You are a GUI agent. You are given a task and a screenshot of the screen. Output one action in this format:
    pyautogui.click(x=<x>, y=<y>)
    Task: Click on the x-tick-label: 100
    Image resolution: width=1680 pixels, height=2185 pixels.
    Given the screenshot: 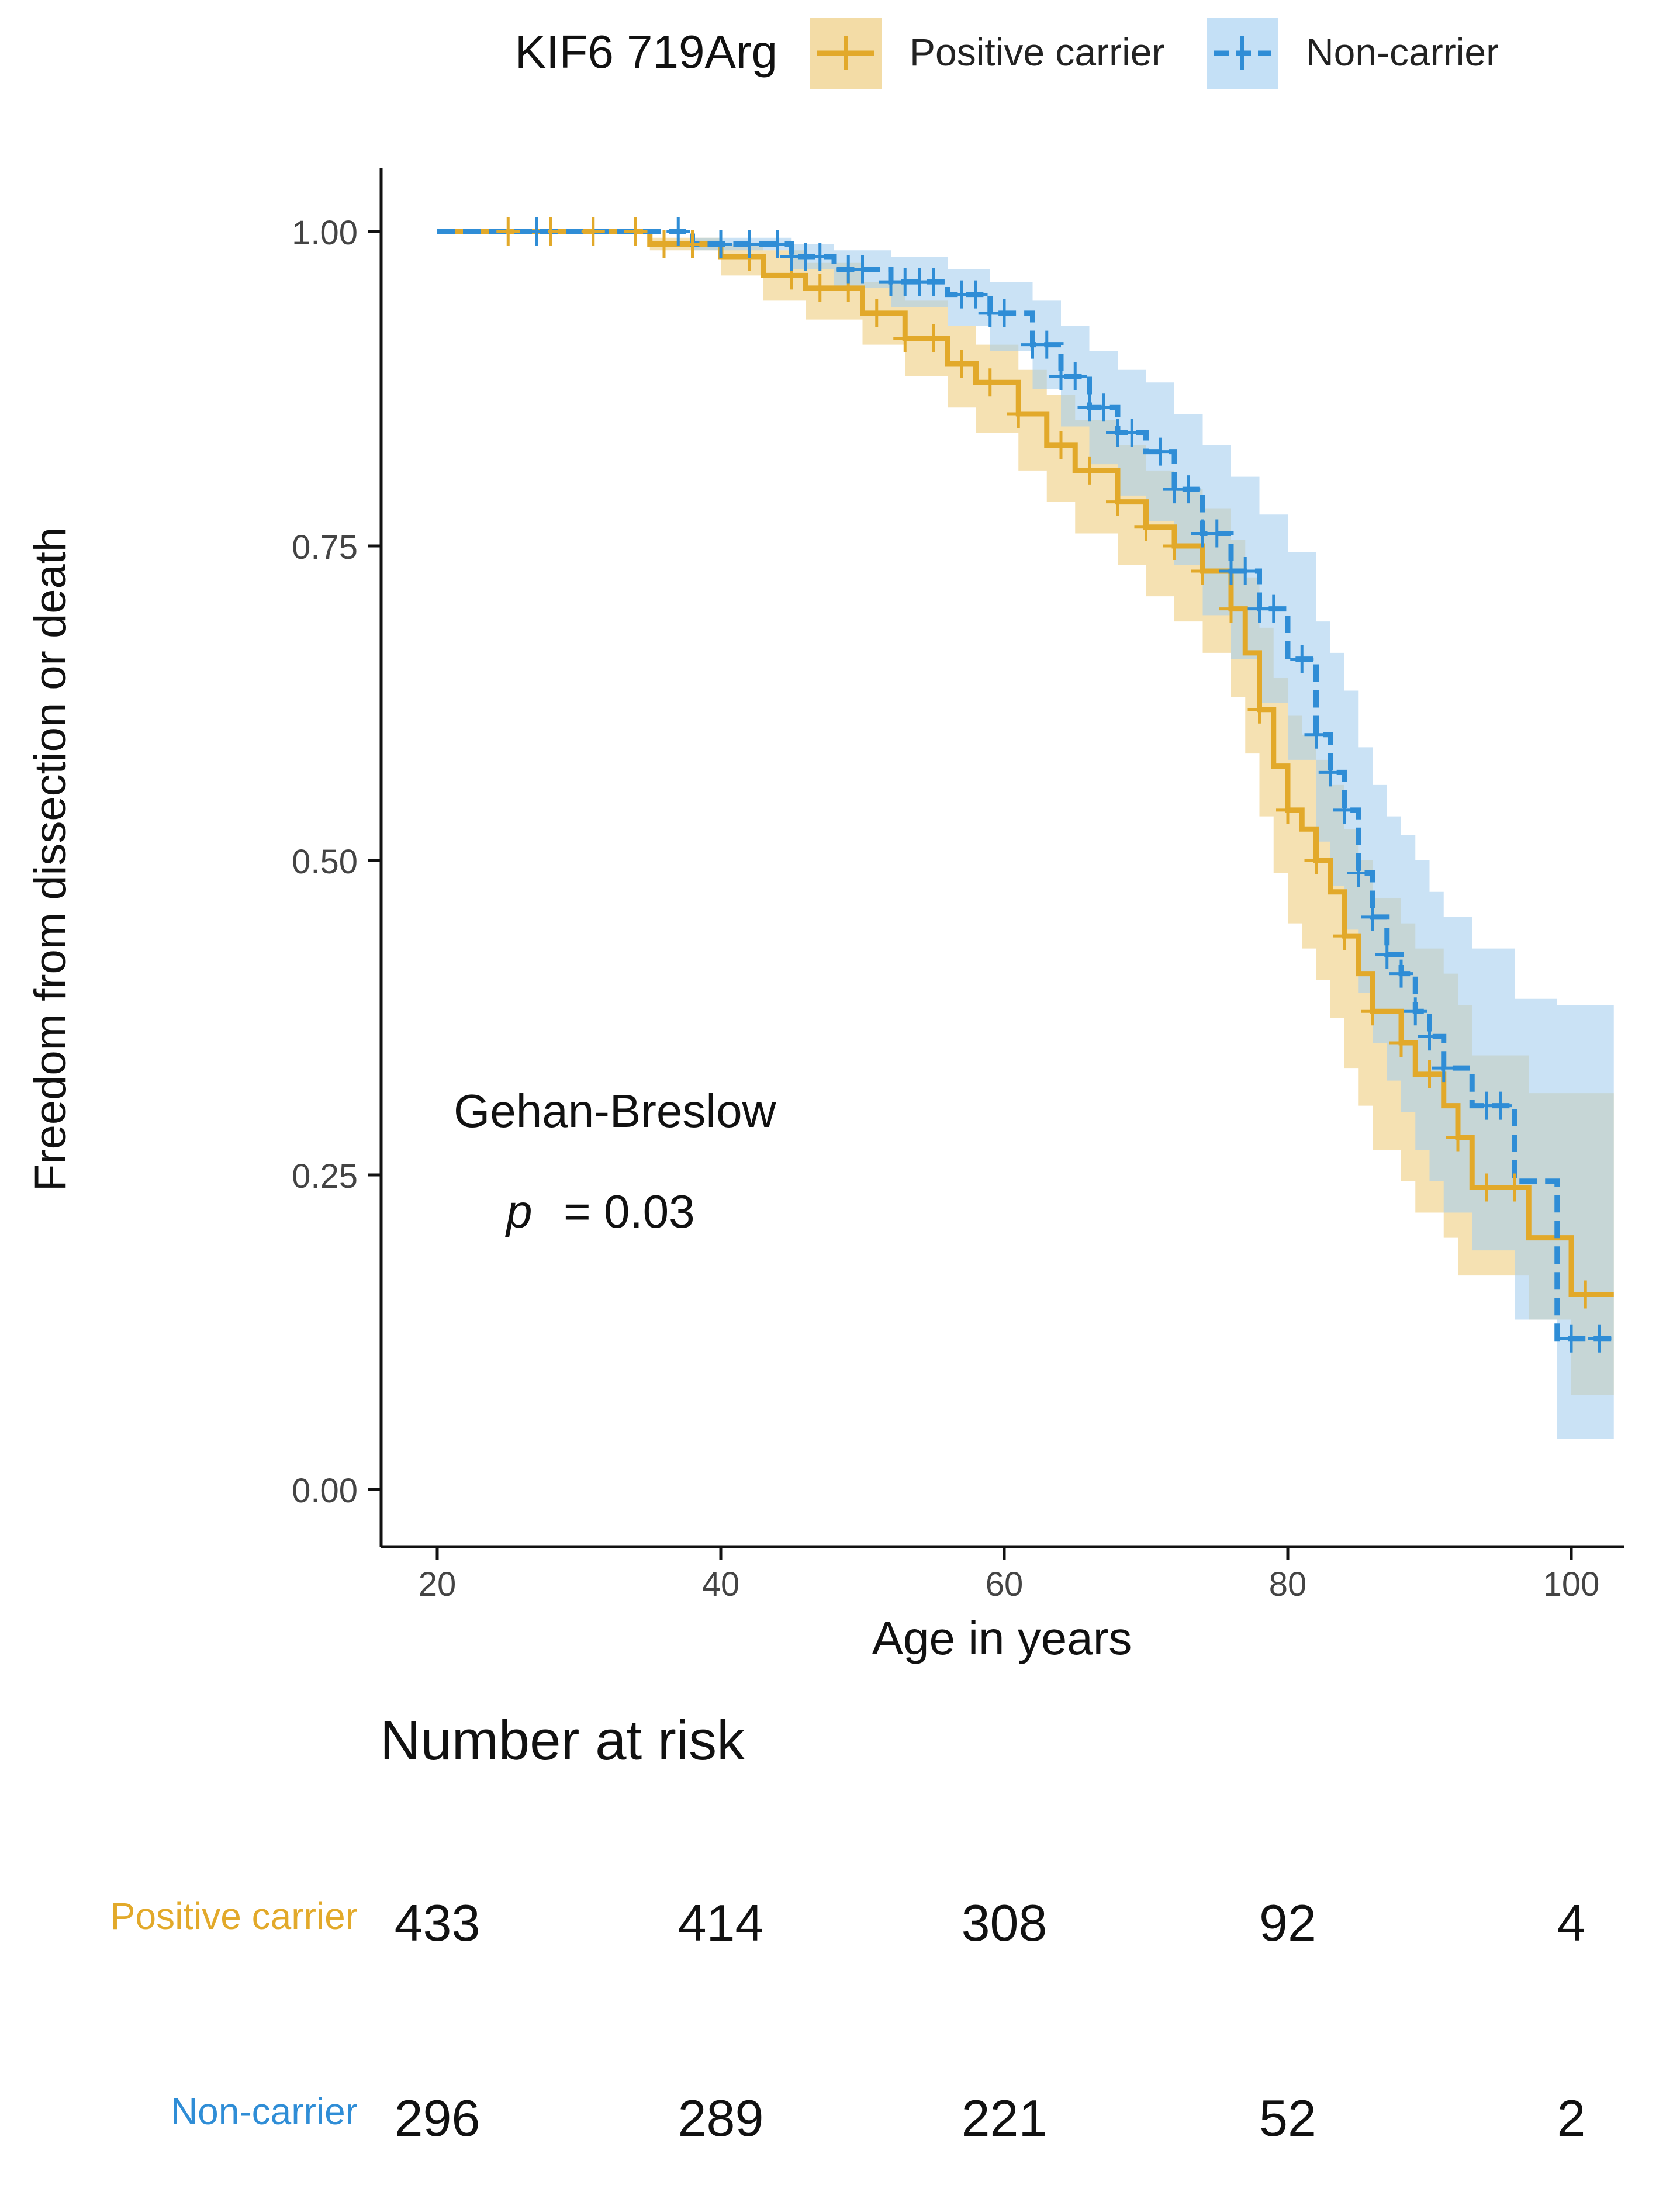 What is the action you would take?
    pyautogui.click(x=1571, y=1584)
    